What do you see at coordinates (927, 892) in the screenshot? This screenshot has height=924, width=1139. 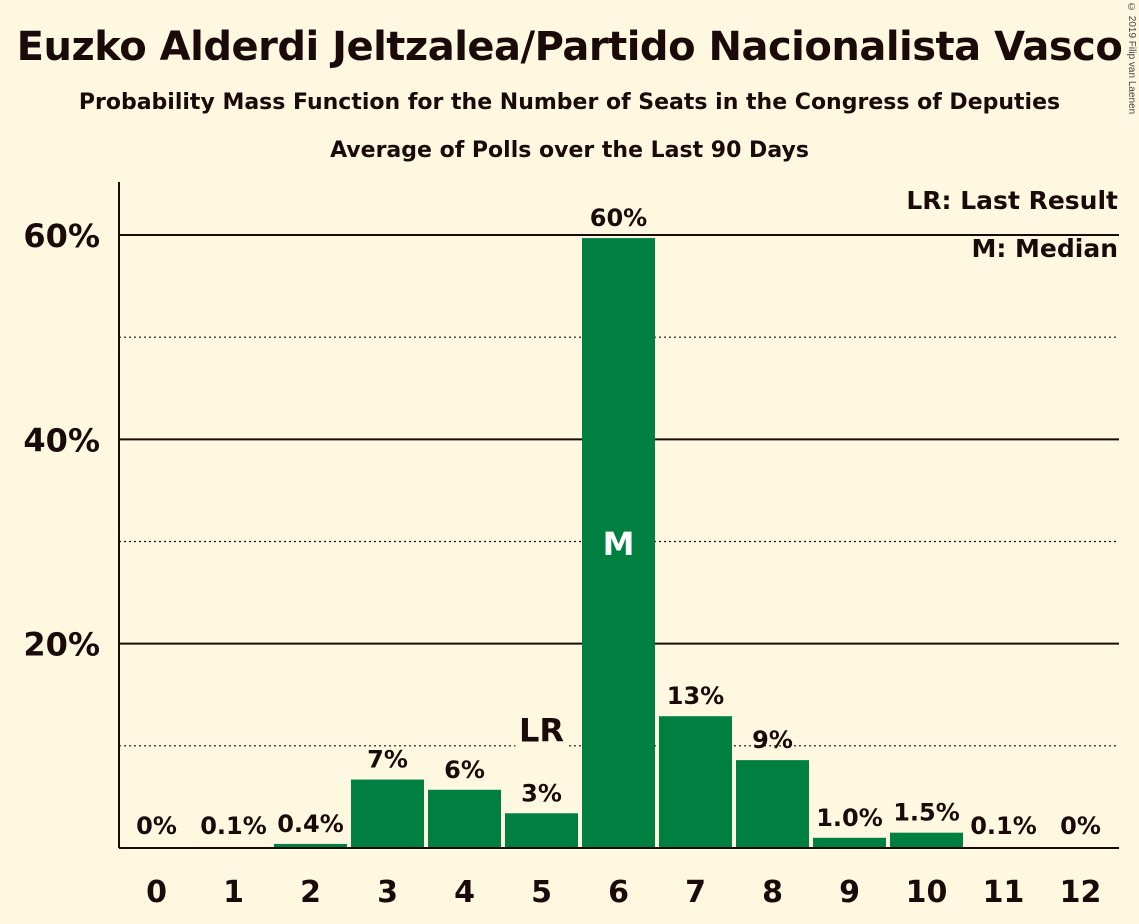 I see `x-tick-label: 10` at bounding box center [927, 892].